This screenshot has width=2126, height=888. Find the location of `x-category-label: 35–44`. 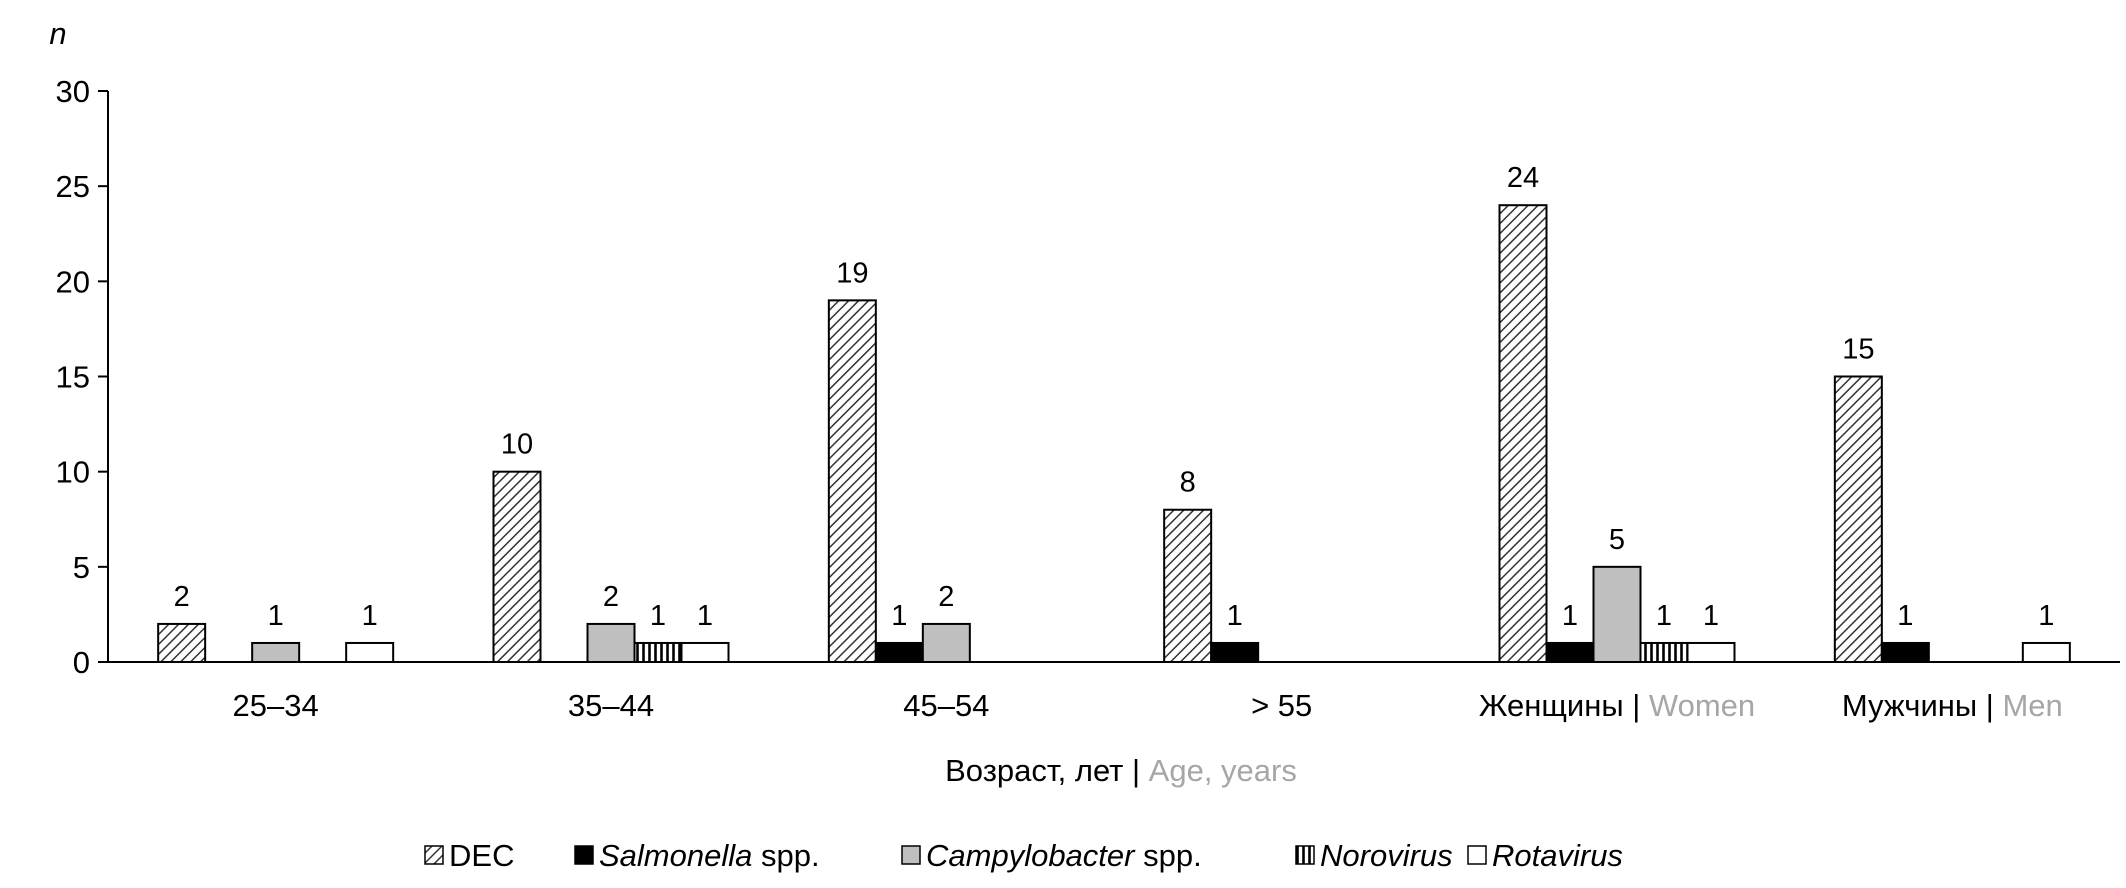

x-category-label: 35–44 is located at coordinates (611, 705).